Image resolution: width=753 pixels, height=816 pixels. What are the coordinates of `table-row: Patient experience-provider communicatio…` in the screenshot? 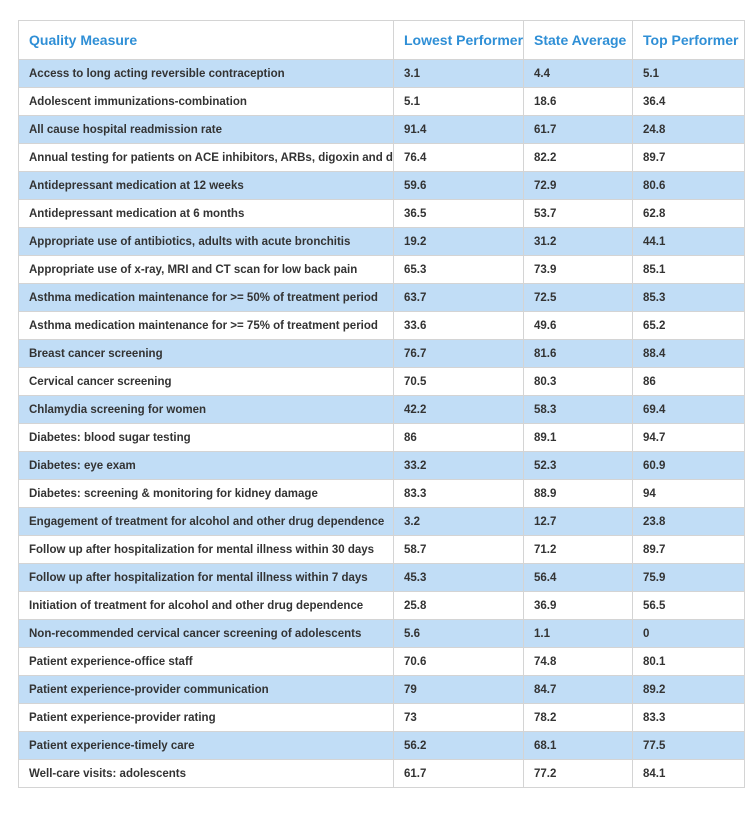 It's located at (381, 689).